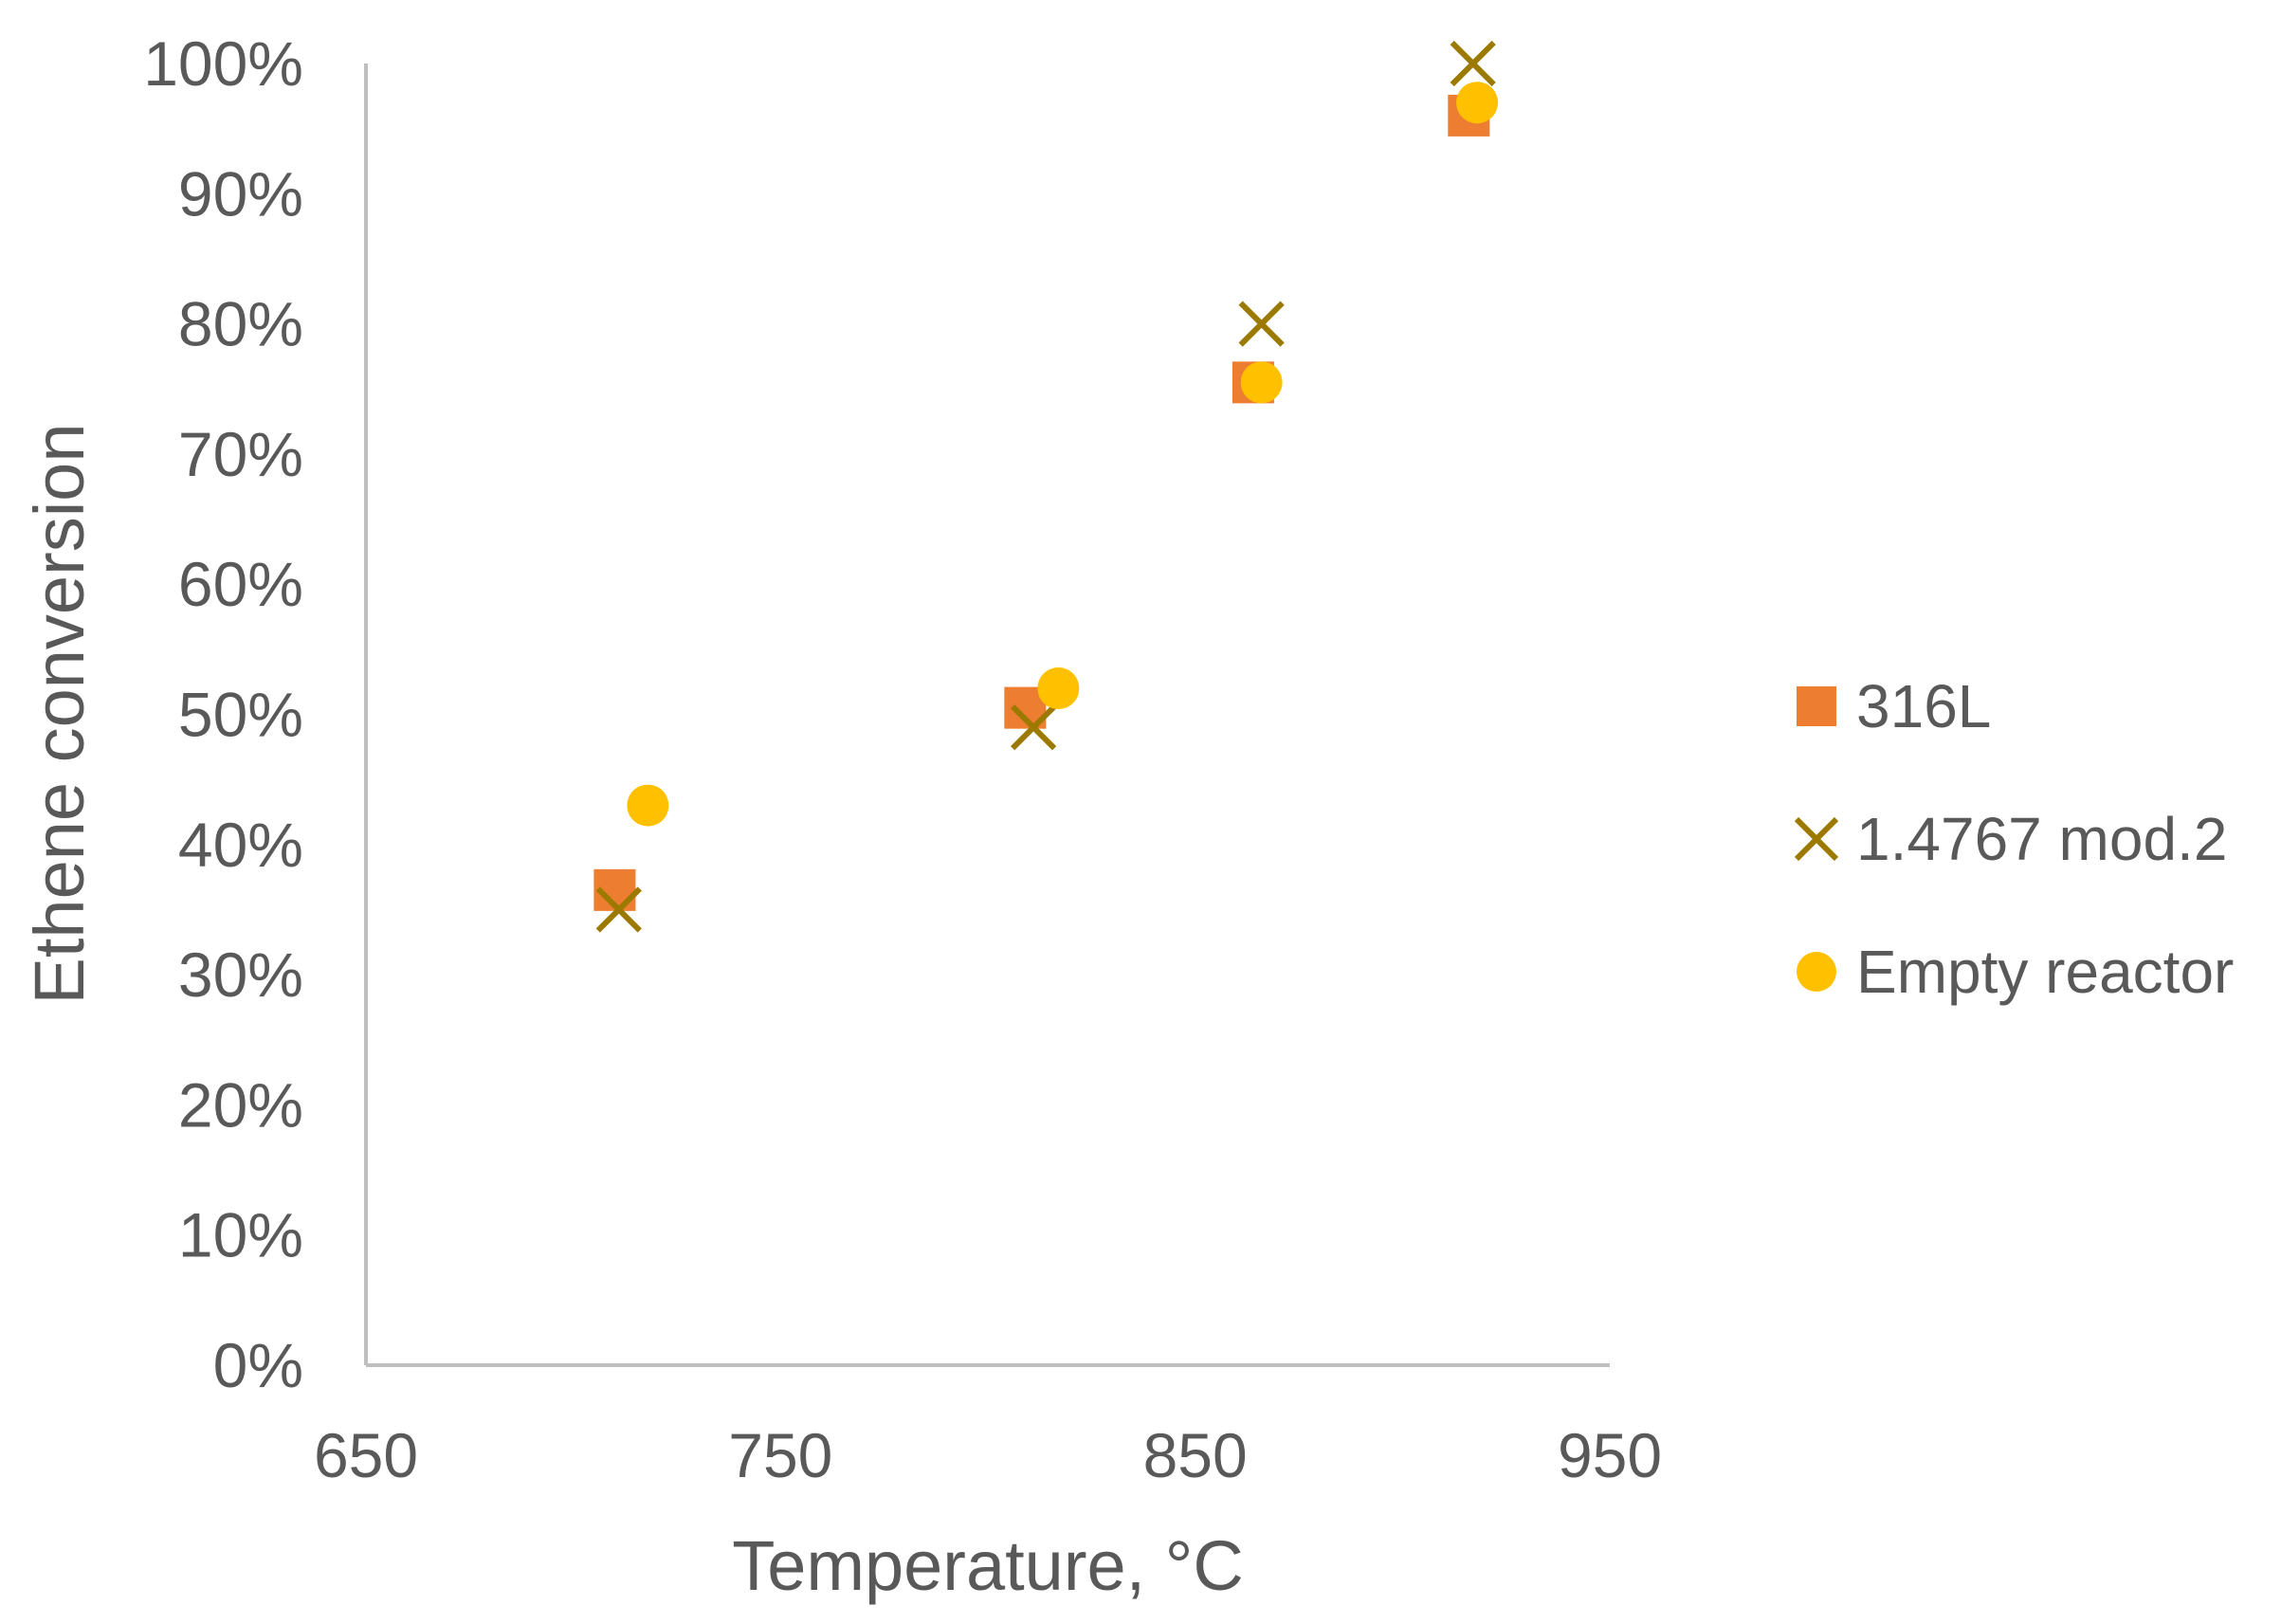 Image resolution: width=2281 pixels, height=1624 pixels. I want to click on y-tick-label: 70%, so click(240, 454).